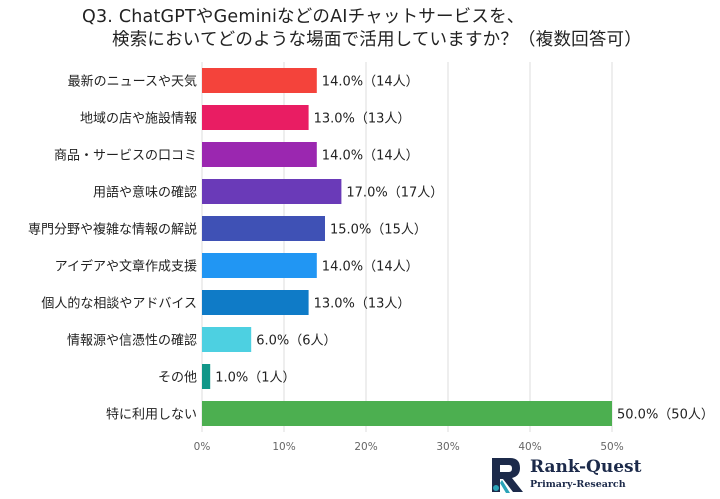  What do you see at coordinates (529, 447) in the screenshot?
I see `x-tick-label: 40%` at bounding box center [529, 447].